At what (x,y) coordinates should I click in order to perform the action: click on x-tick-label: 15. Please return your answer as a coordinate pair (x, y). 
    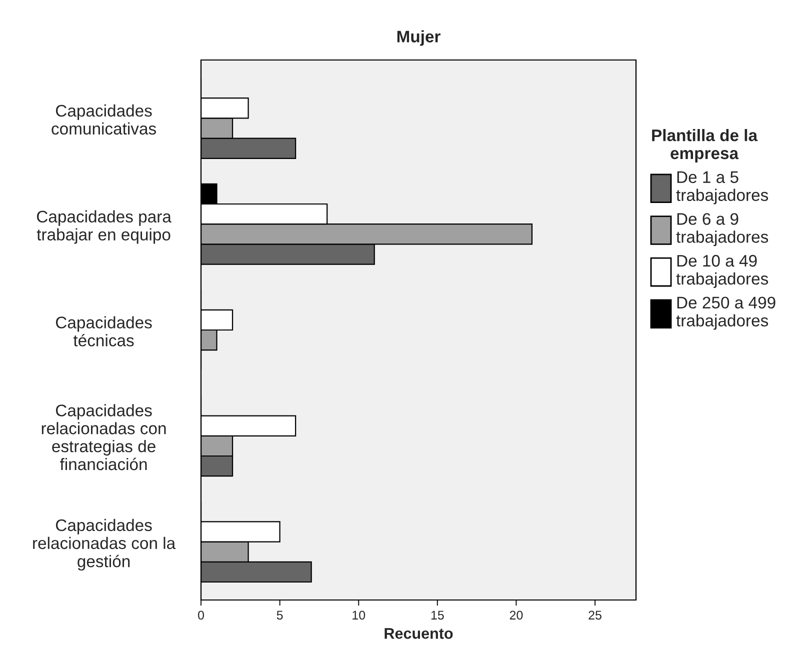
    Looking at the image, I should click on (437, 615).